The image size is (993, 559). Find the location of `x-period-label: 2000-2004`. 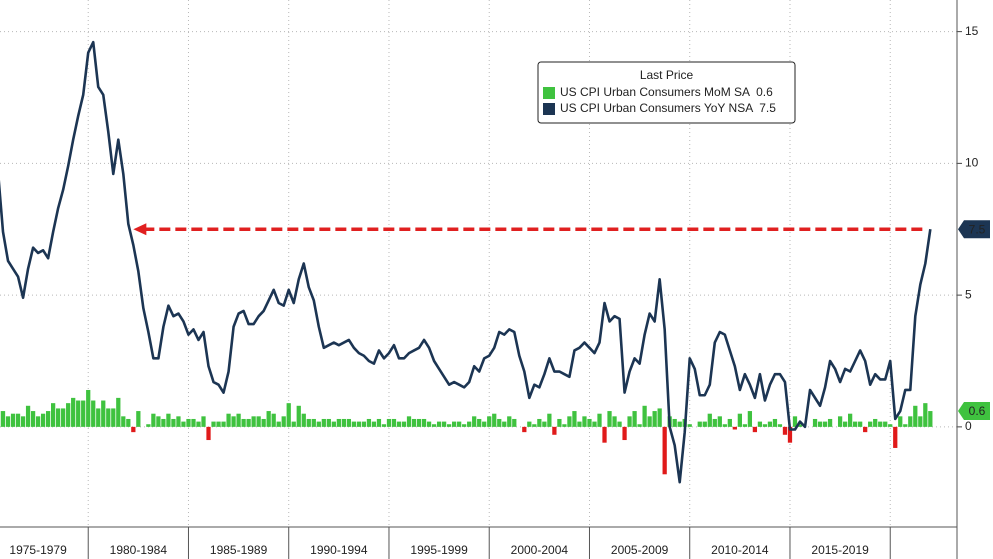

x-period-label: 2000-2004 is located at coordinates (540, 550).